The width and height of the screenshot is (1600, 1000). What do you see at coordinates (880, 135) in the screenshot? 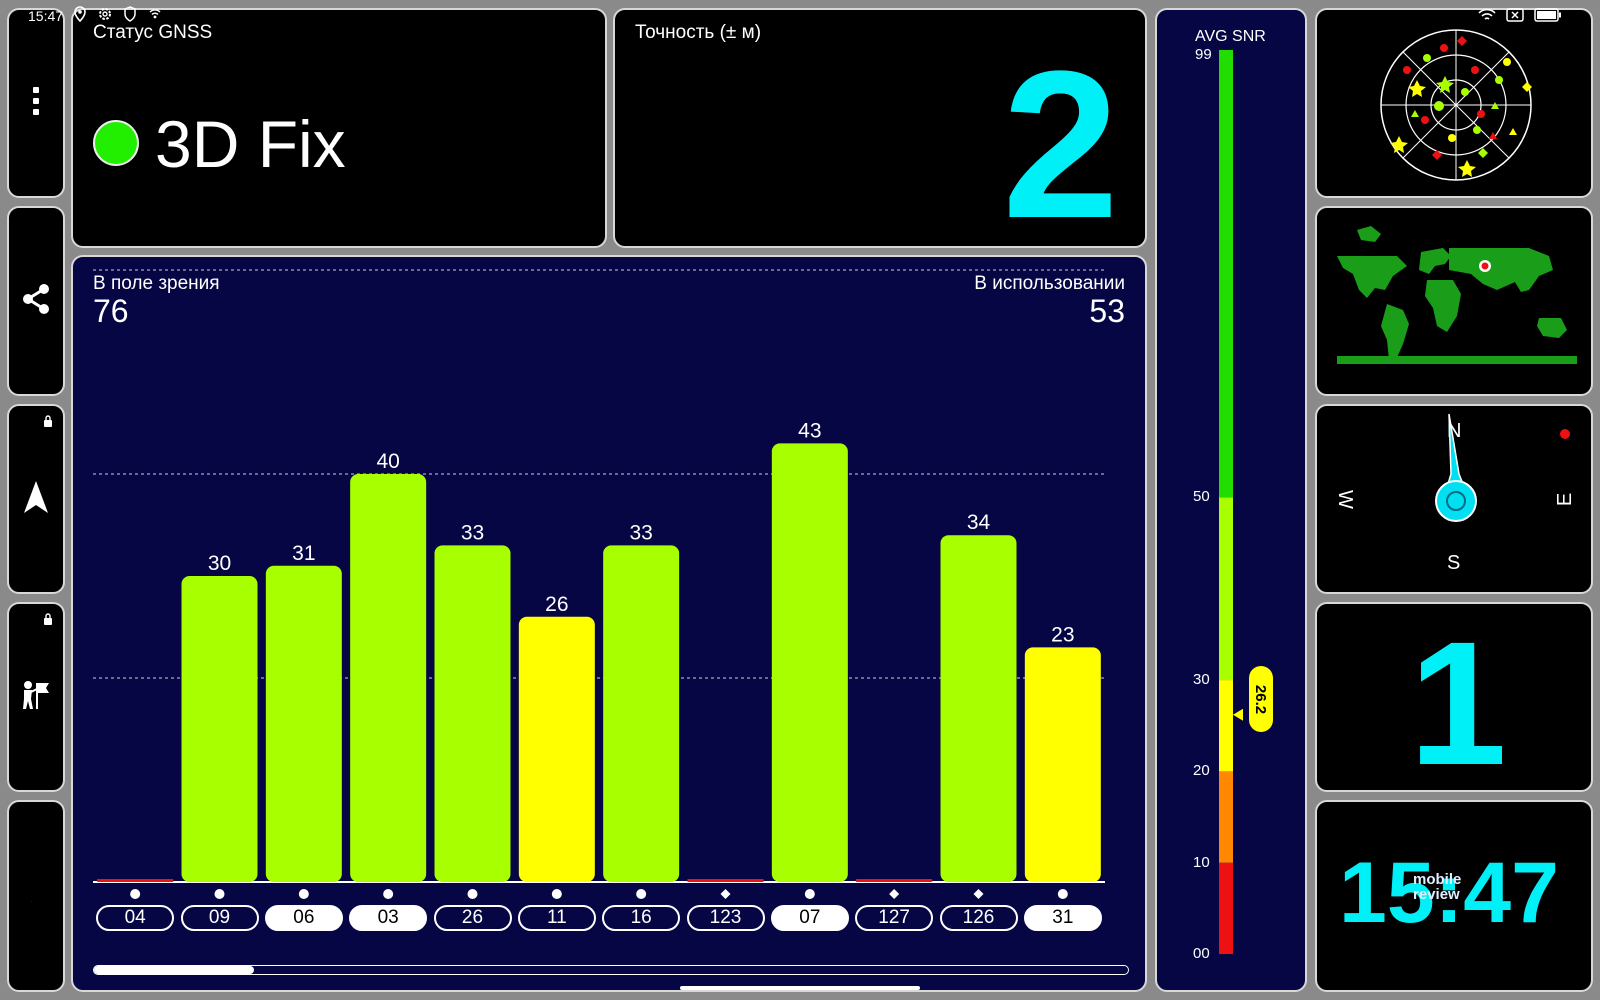
I see `accuracy-panel: Точность (± м) 2` at bounding box center [880, 135].